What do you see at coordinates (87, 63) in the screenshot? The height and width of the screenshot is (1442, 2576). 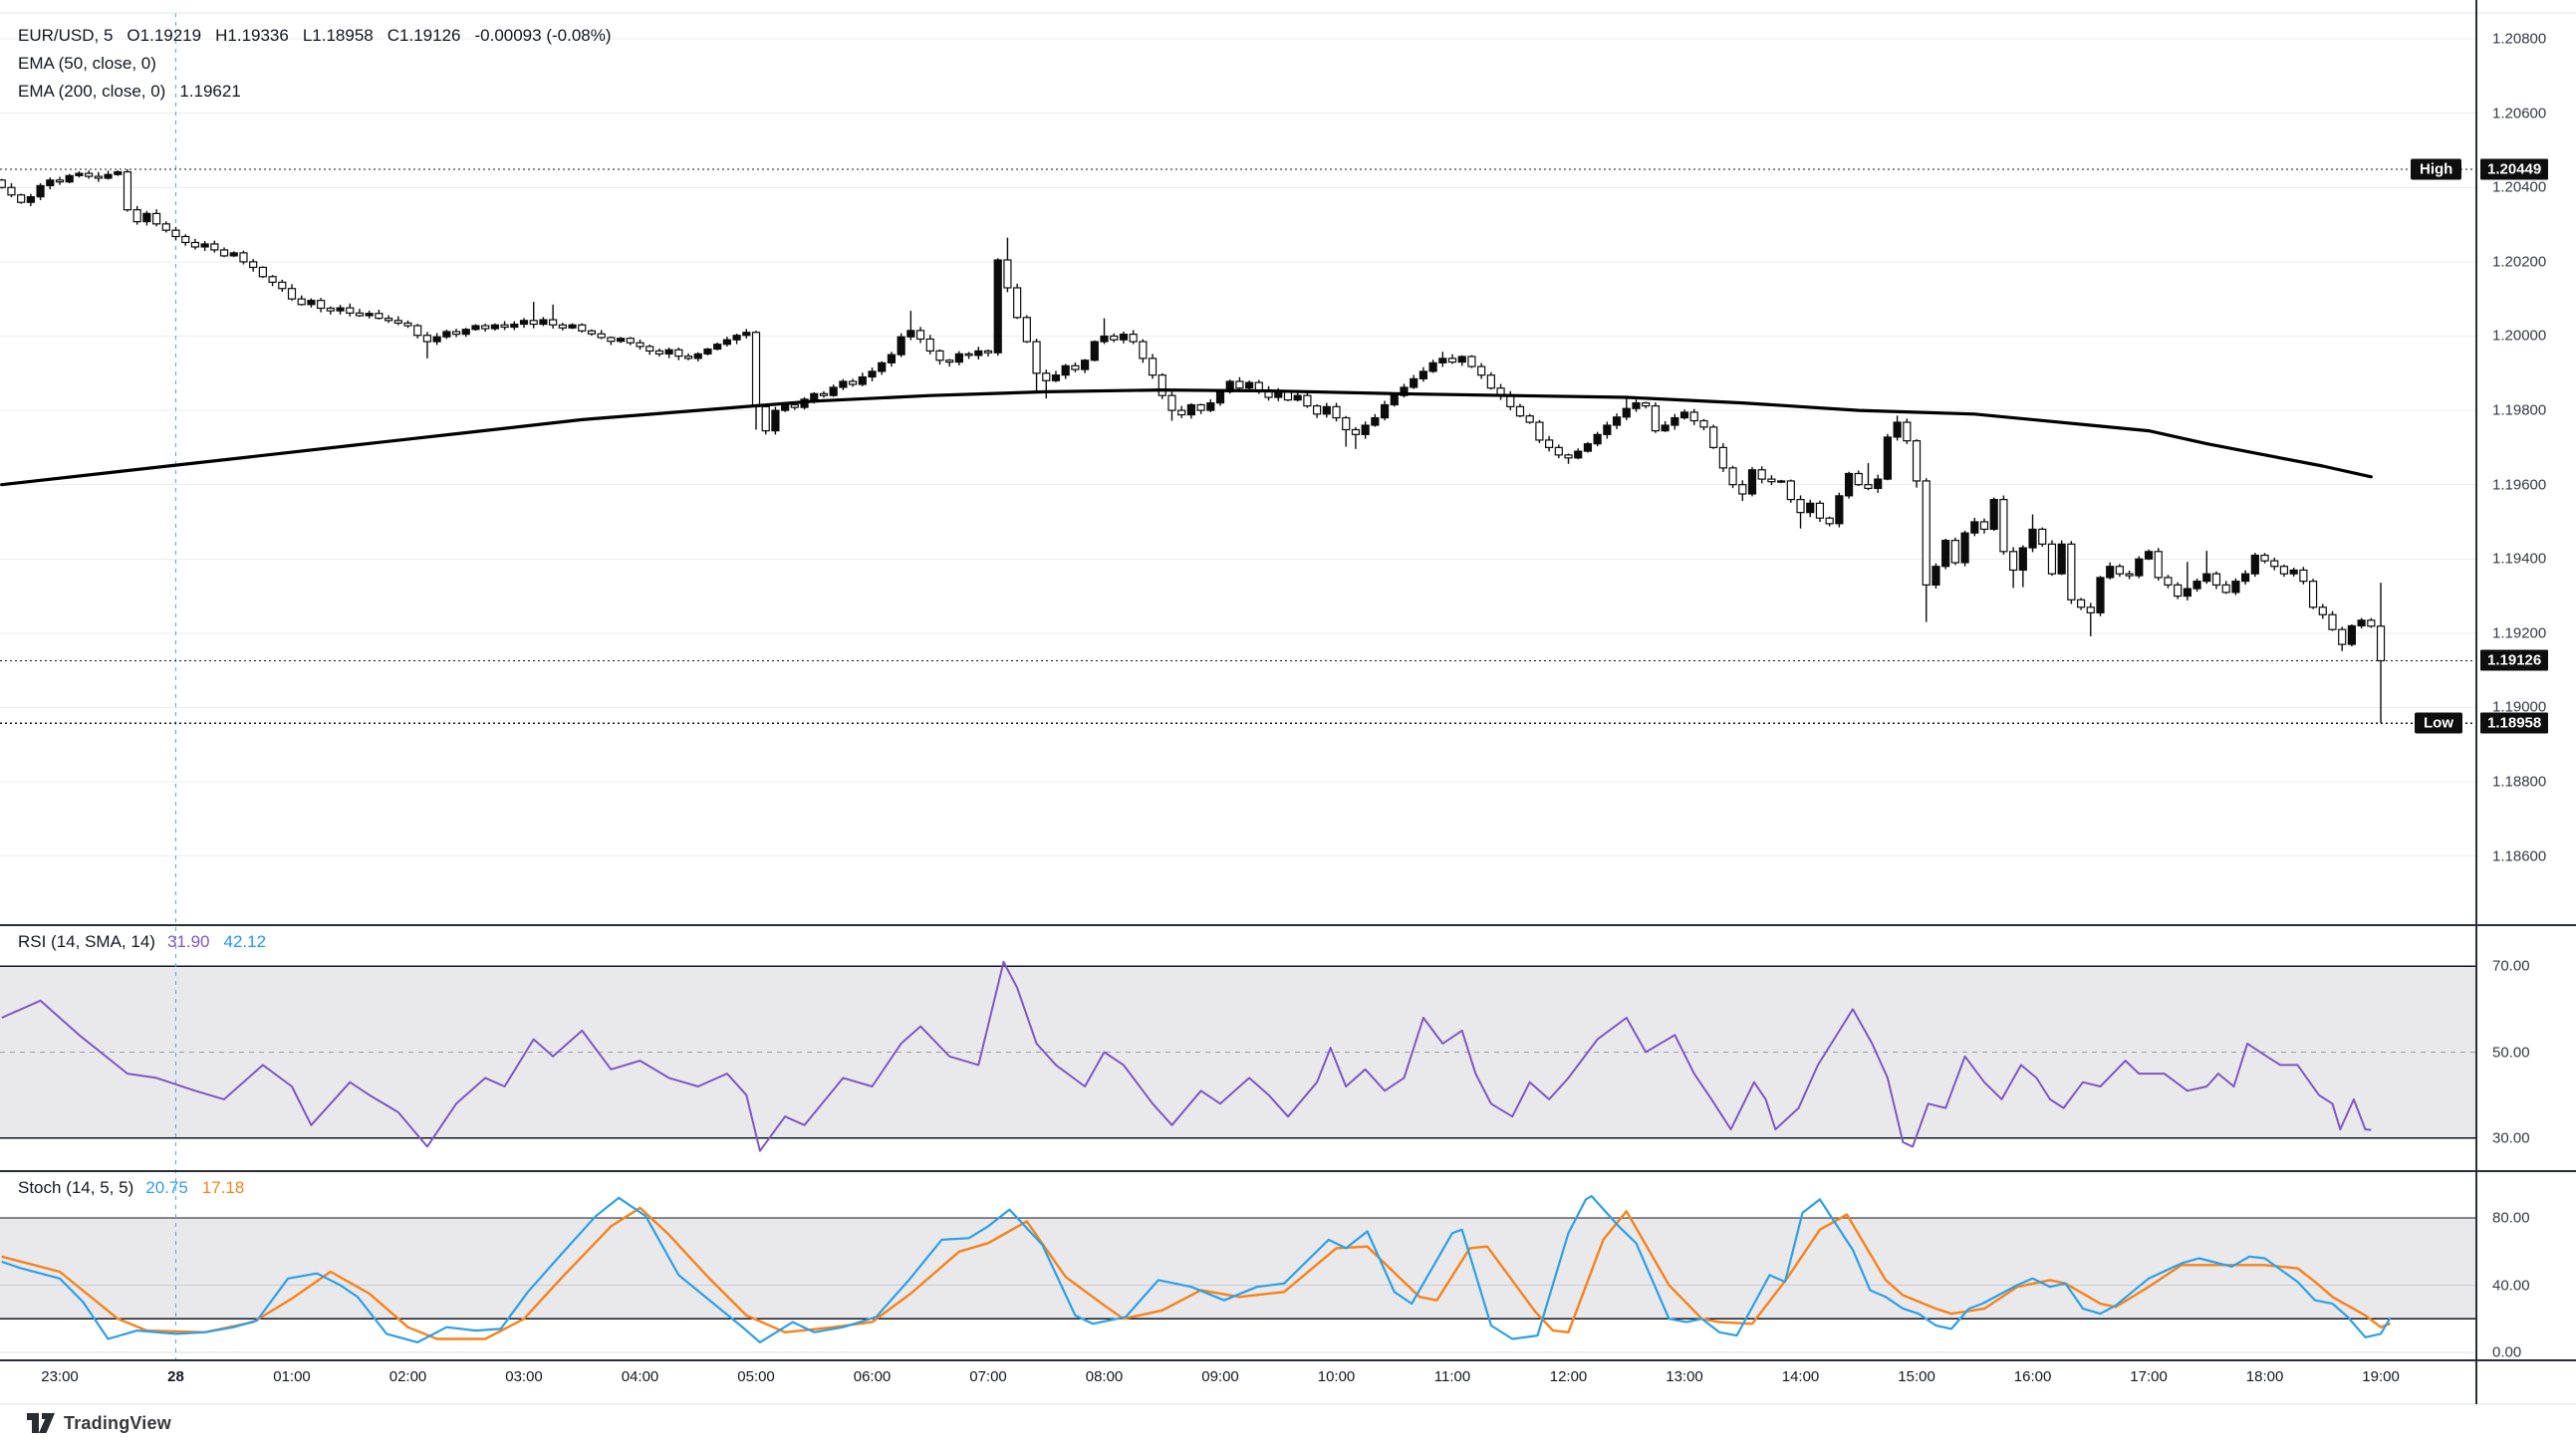 I see `ema50-label: EMA (50, close, 0)` at bounding box center [87, 63].